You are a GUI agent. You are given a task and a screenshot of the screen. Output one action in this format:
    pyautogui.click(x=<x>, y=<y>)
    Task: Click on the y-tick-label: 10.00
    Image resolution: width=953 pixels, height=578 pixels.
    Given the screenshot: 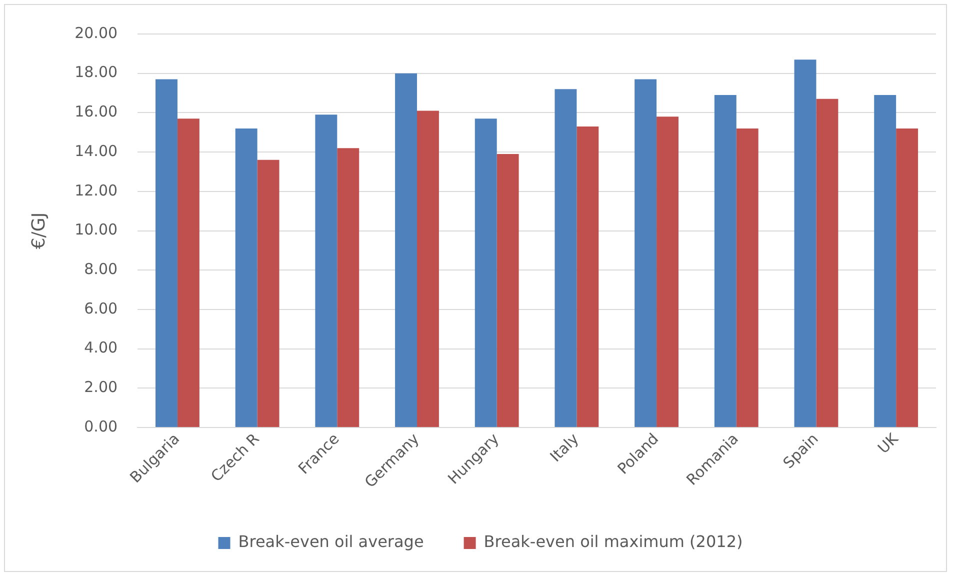 What is the action you would take?
    pyautogui.click(x=96, y=229)
    